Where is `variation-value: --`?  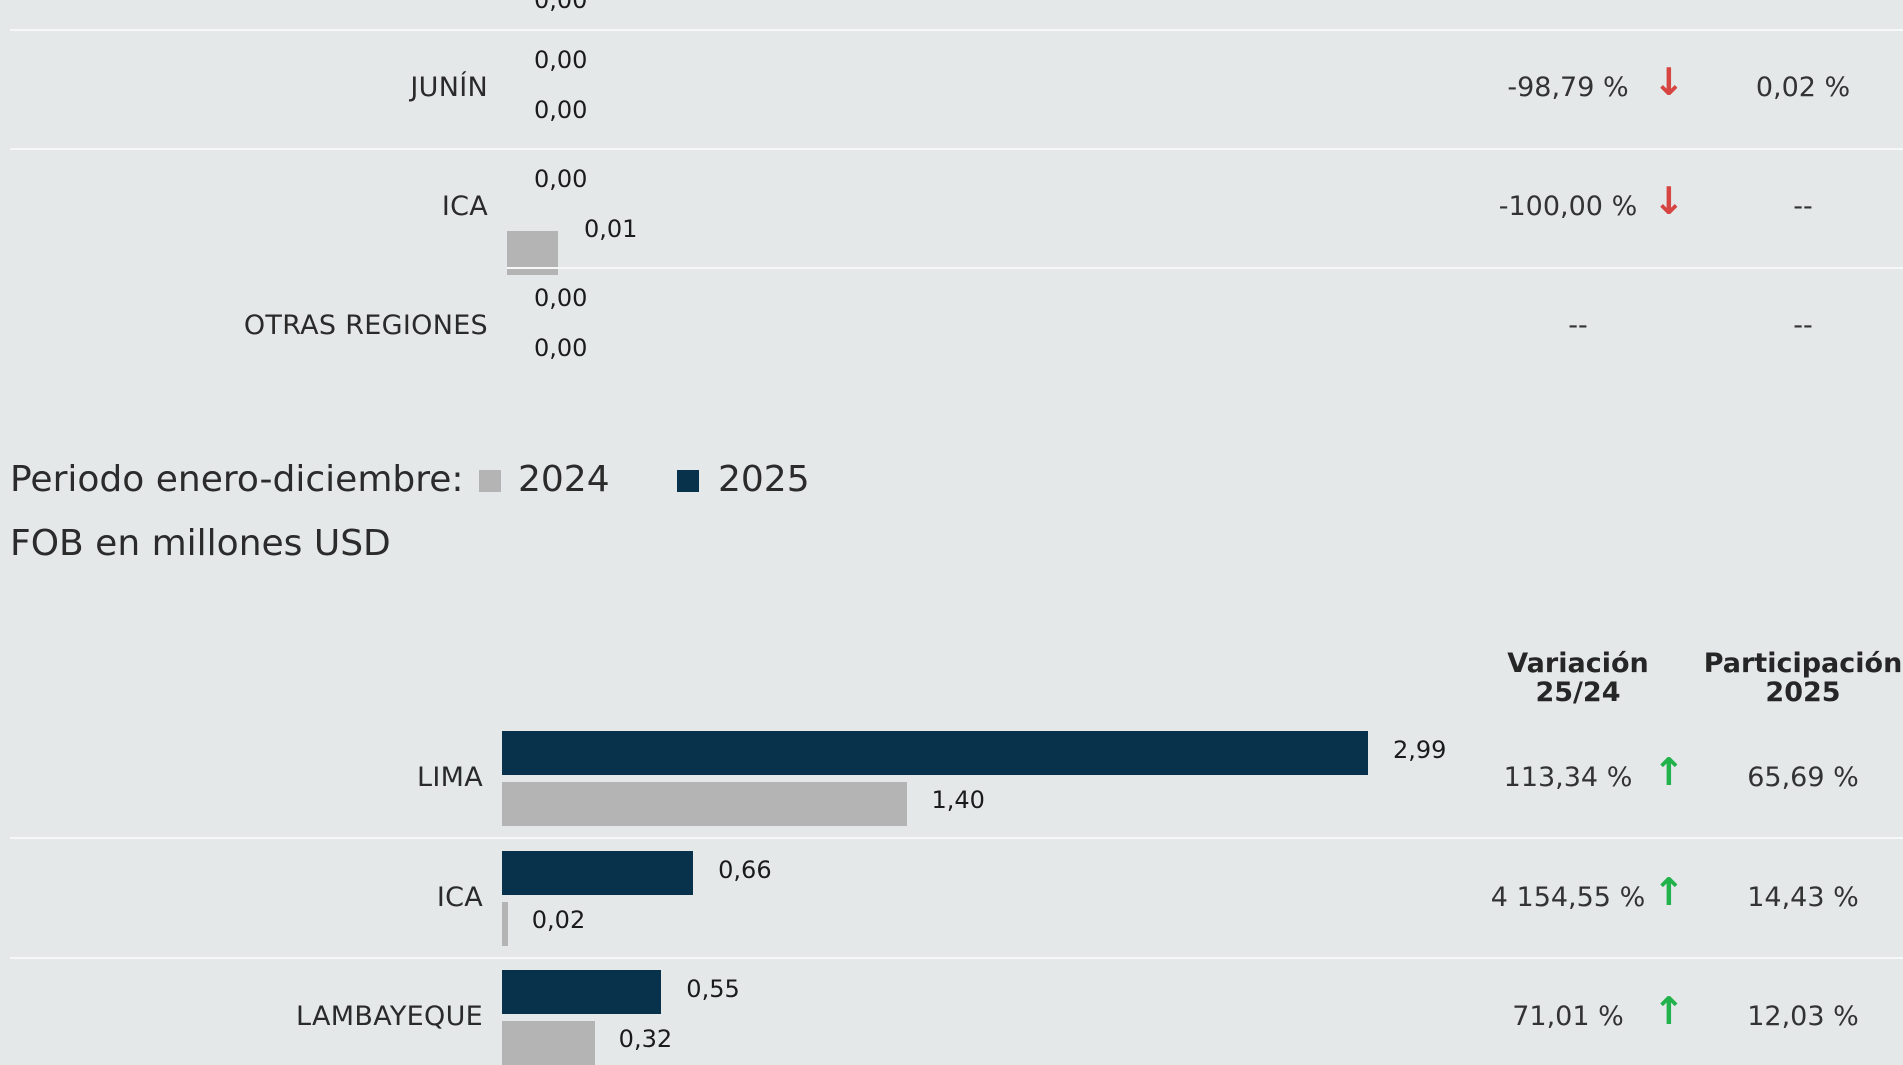
variation-value: -- is located at coordinates (1578, 325).